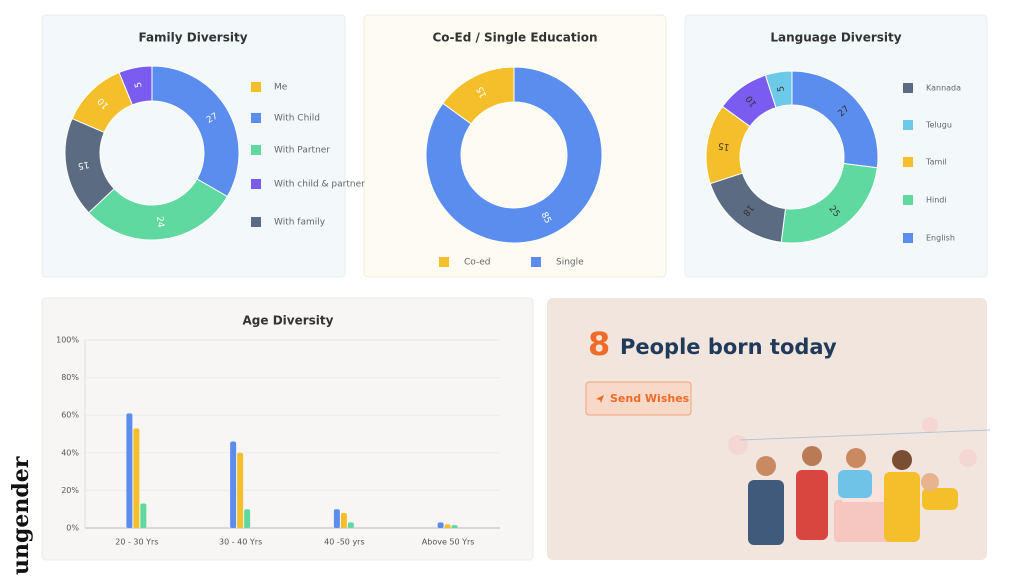 Image resolution: width=1024 pixels, height=580 pixels. What do you see at coordinates (936, 200) in the screenshot?
I see `legend-label: Hindi` at bounding box center [936, 200].